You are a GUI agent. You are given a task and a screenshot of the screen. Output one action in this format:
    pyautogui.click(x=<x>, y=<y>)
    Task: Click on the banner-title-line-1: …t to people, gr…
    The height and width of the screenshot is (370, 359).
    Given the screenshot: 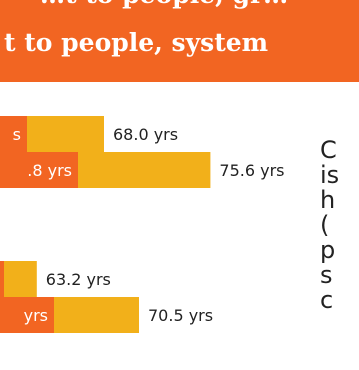 What is the action you would take?
    pyautogui.click(x=164, y=5)
    